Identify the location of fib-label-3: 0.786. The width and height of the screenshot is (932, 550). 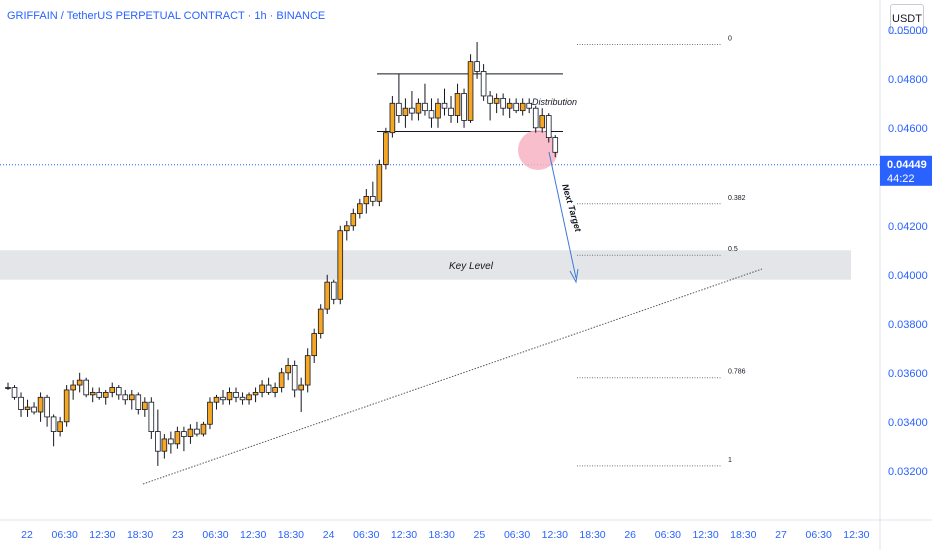
(737, 372).